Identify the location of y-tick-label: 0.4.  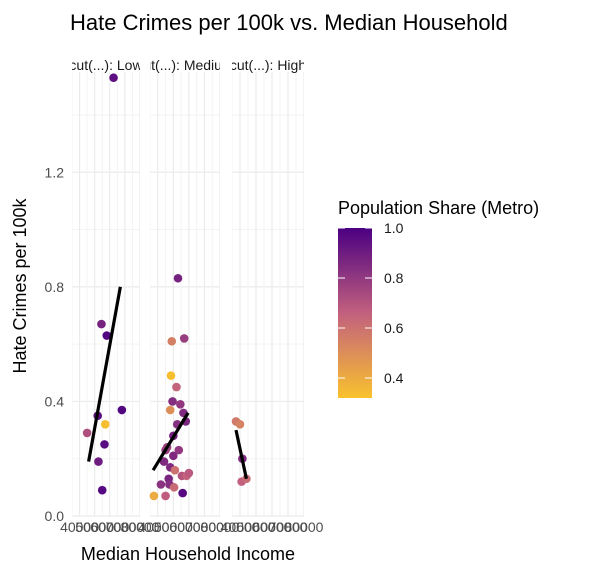
(55, 401).